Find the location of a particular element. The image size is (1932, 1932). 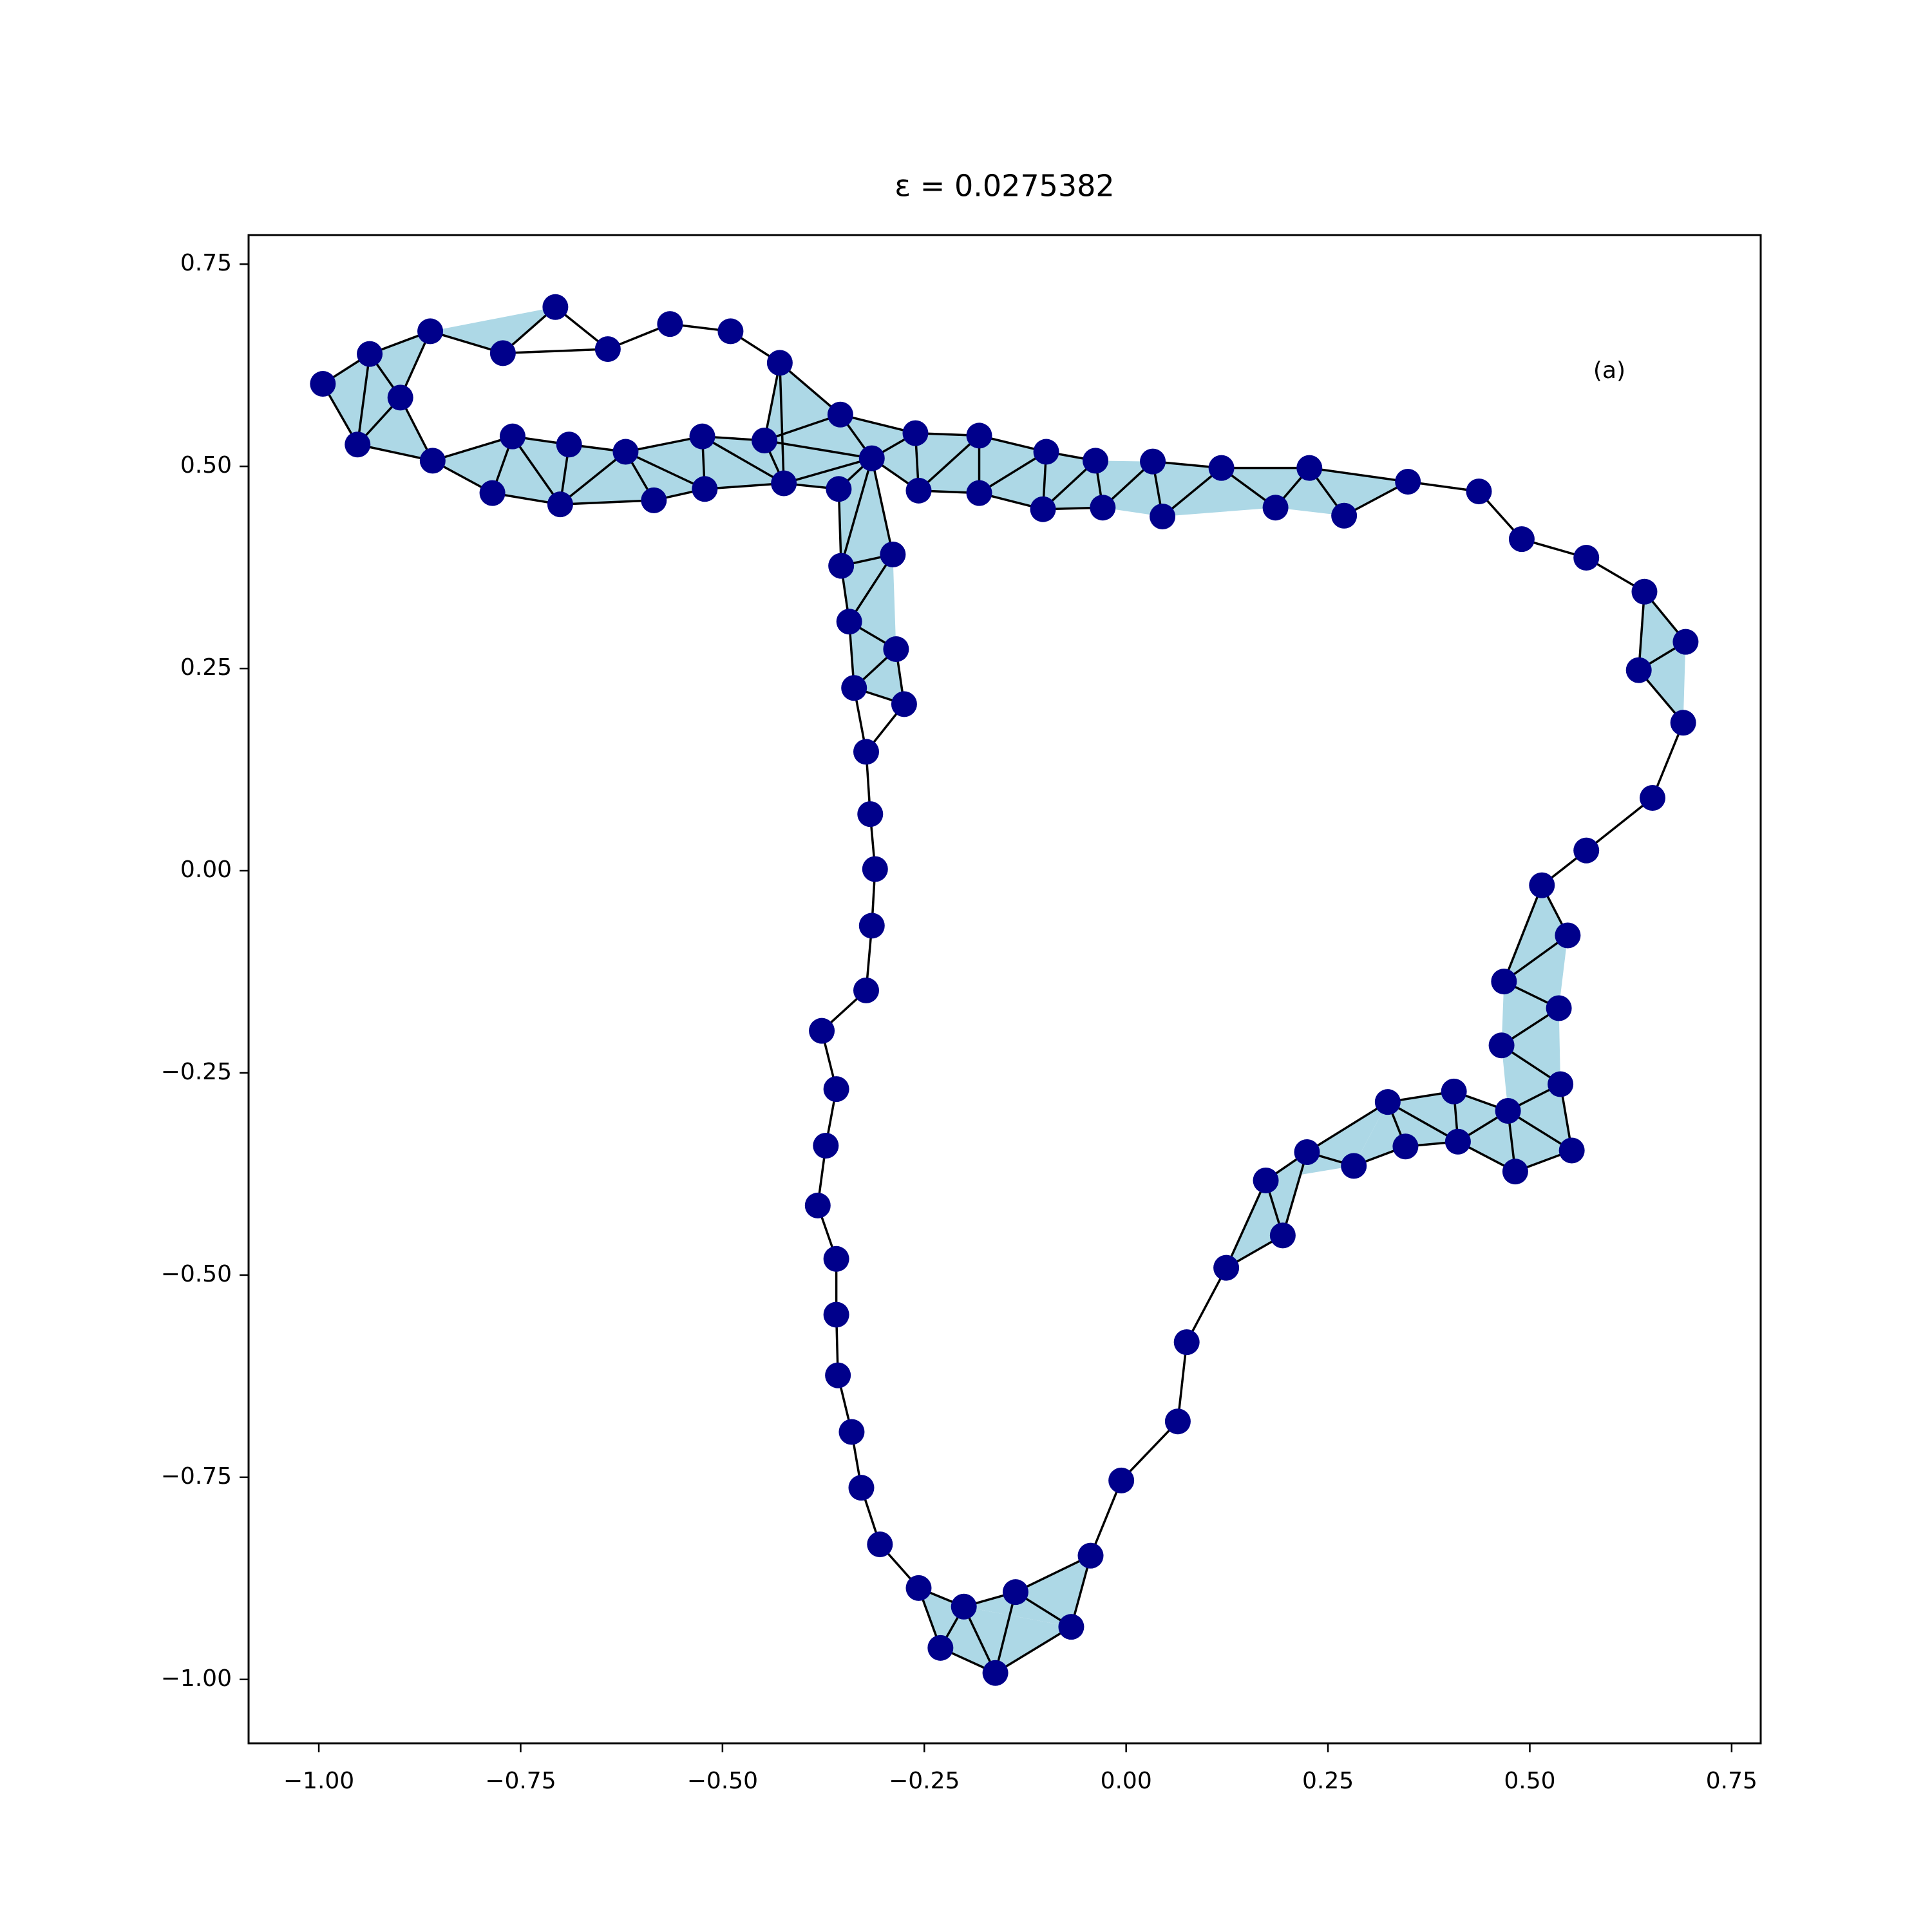

y-tick-label: 0.00 is located at coordinates (206, 870).